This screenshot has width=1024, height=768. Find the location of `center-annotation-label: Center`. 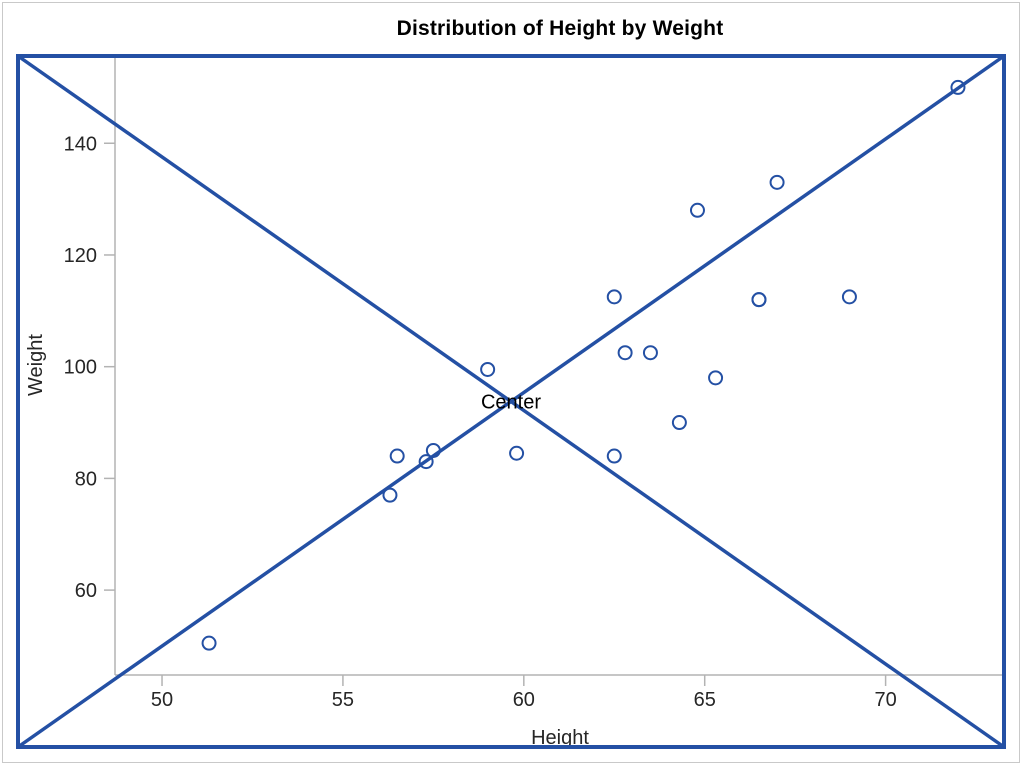

center-annotation-label: Center is located at coordinates (511, 403).